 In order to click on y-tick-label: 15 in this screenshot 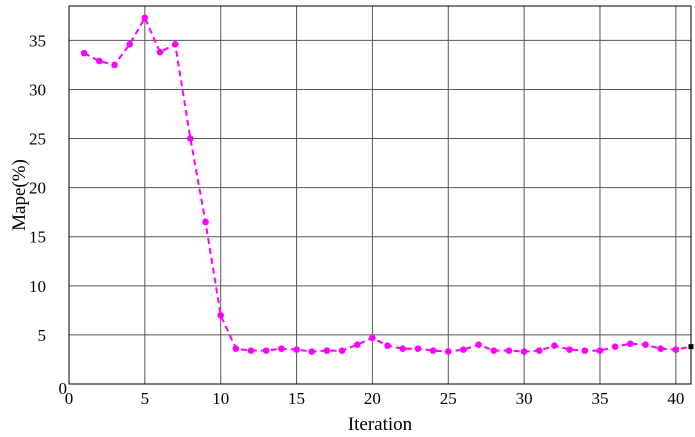, I will do `click(37, 237)`.